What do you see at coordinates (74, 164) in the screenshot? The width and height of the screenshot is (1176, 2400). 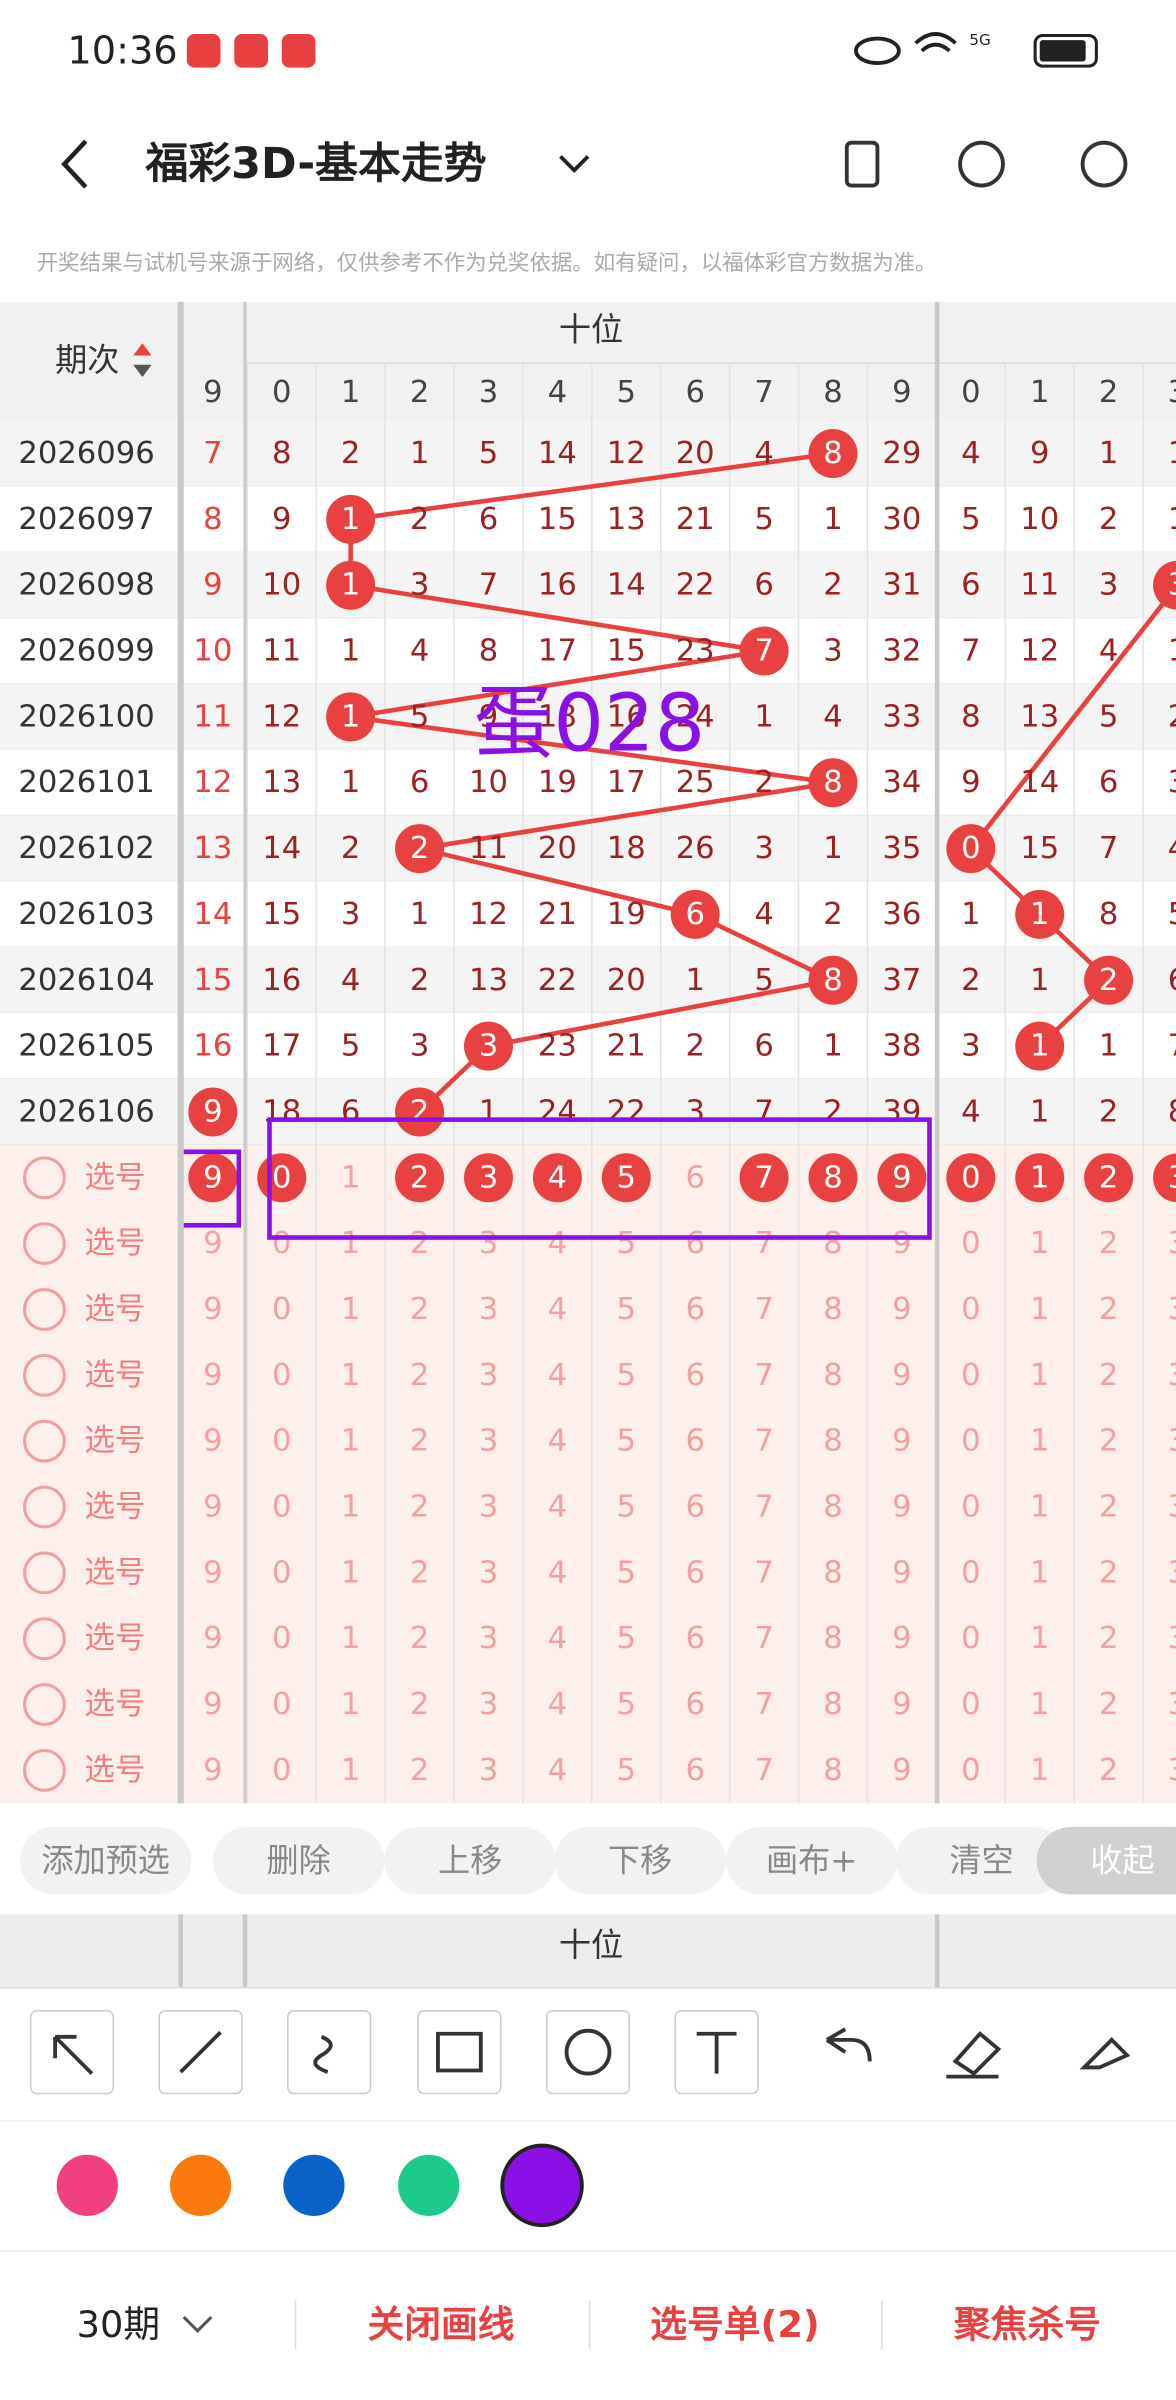 I see `back-button` at bounding box center [74, 164].